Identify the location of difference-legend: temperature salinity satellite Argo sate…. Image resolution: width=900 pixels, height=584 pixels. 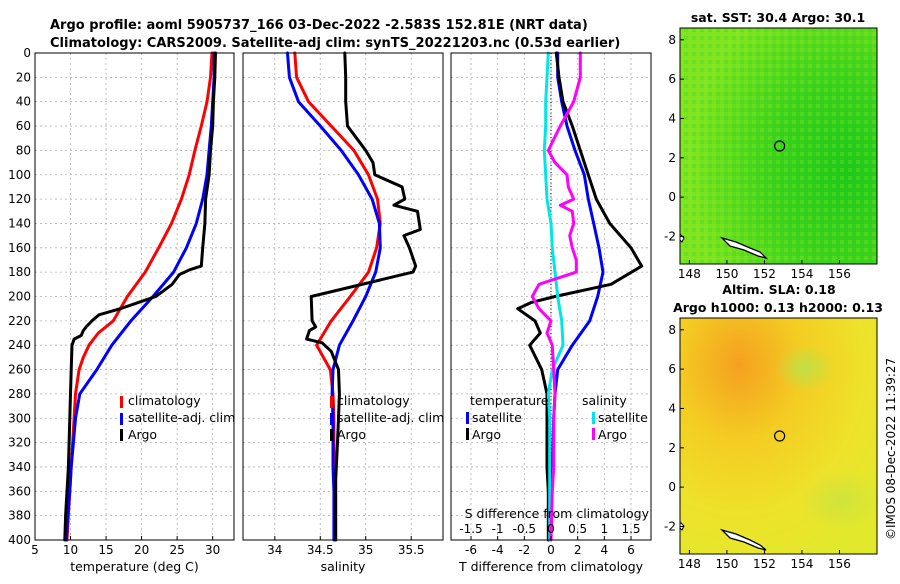
(557, 417).